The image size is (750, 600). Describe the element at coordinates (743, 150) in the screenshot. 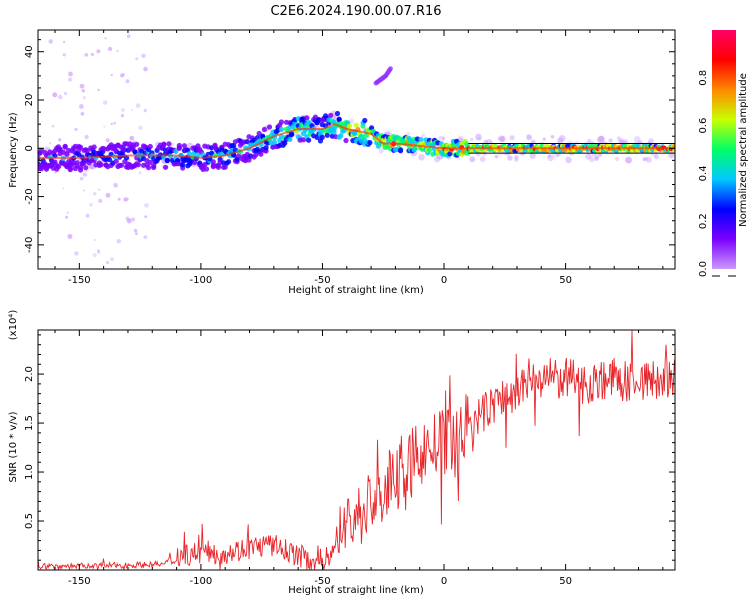

I see `colorbar-label: Normalized spectral amplitude` at that location.